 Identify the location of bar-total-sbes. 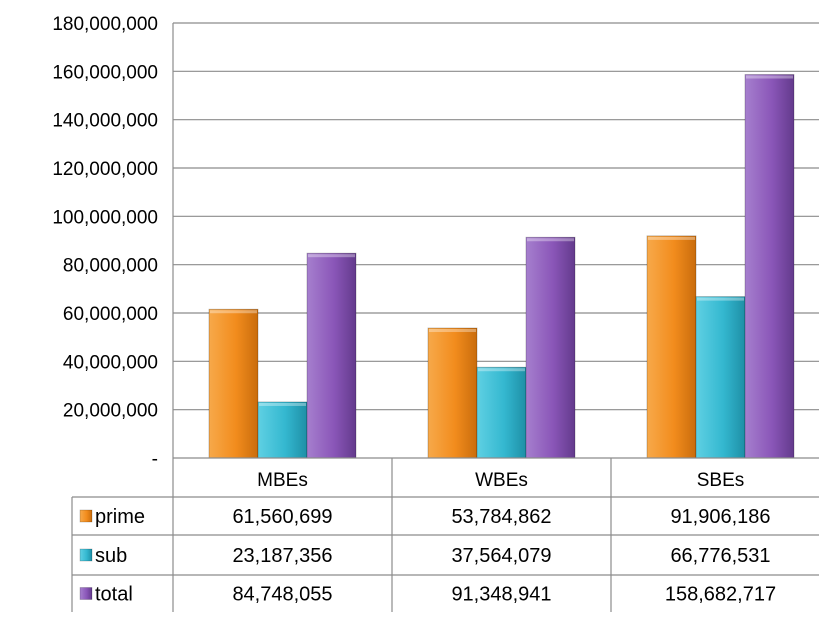
(769, 266).